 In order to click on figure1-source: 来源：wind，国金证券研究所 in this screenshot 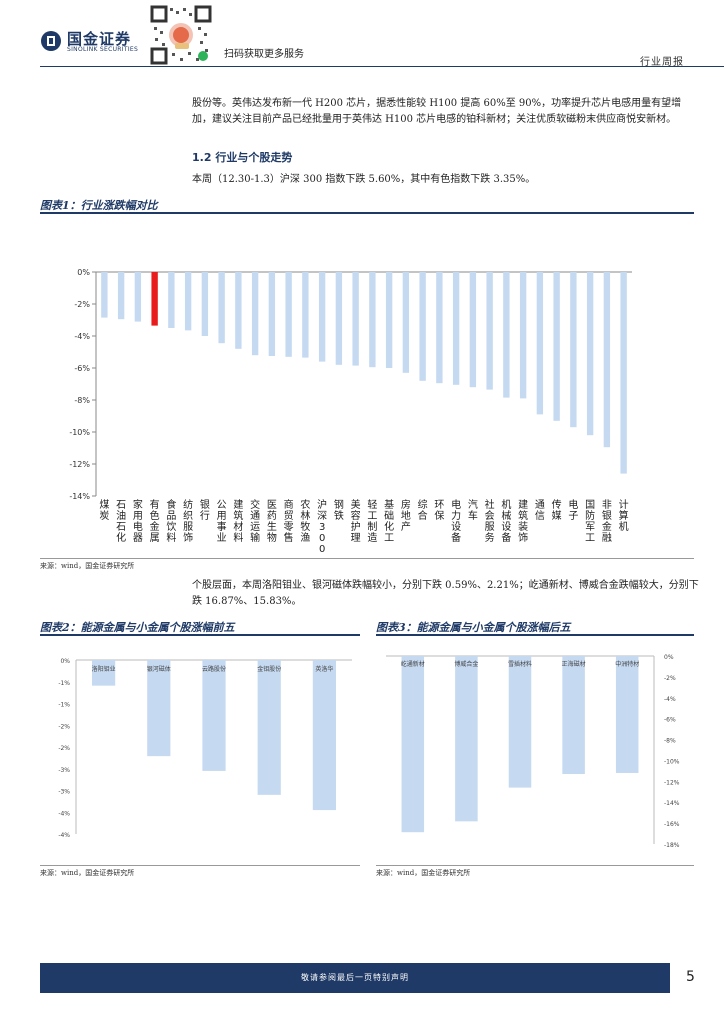, I will do `click(87, 566)`.